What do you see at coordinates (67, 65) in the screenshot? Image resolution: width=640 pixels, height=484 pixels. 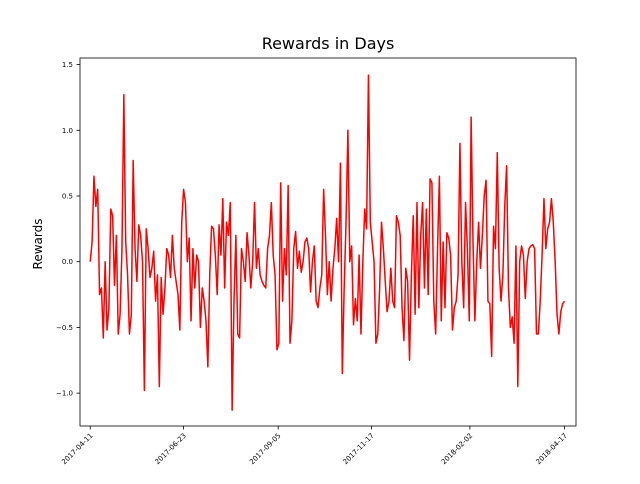 I see `y-tick-label: 1.5` at bounding box center [67, 65].